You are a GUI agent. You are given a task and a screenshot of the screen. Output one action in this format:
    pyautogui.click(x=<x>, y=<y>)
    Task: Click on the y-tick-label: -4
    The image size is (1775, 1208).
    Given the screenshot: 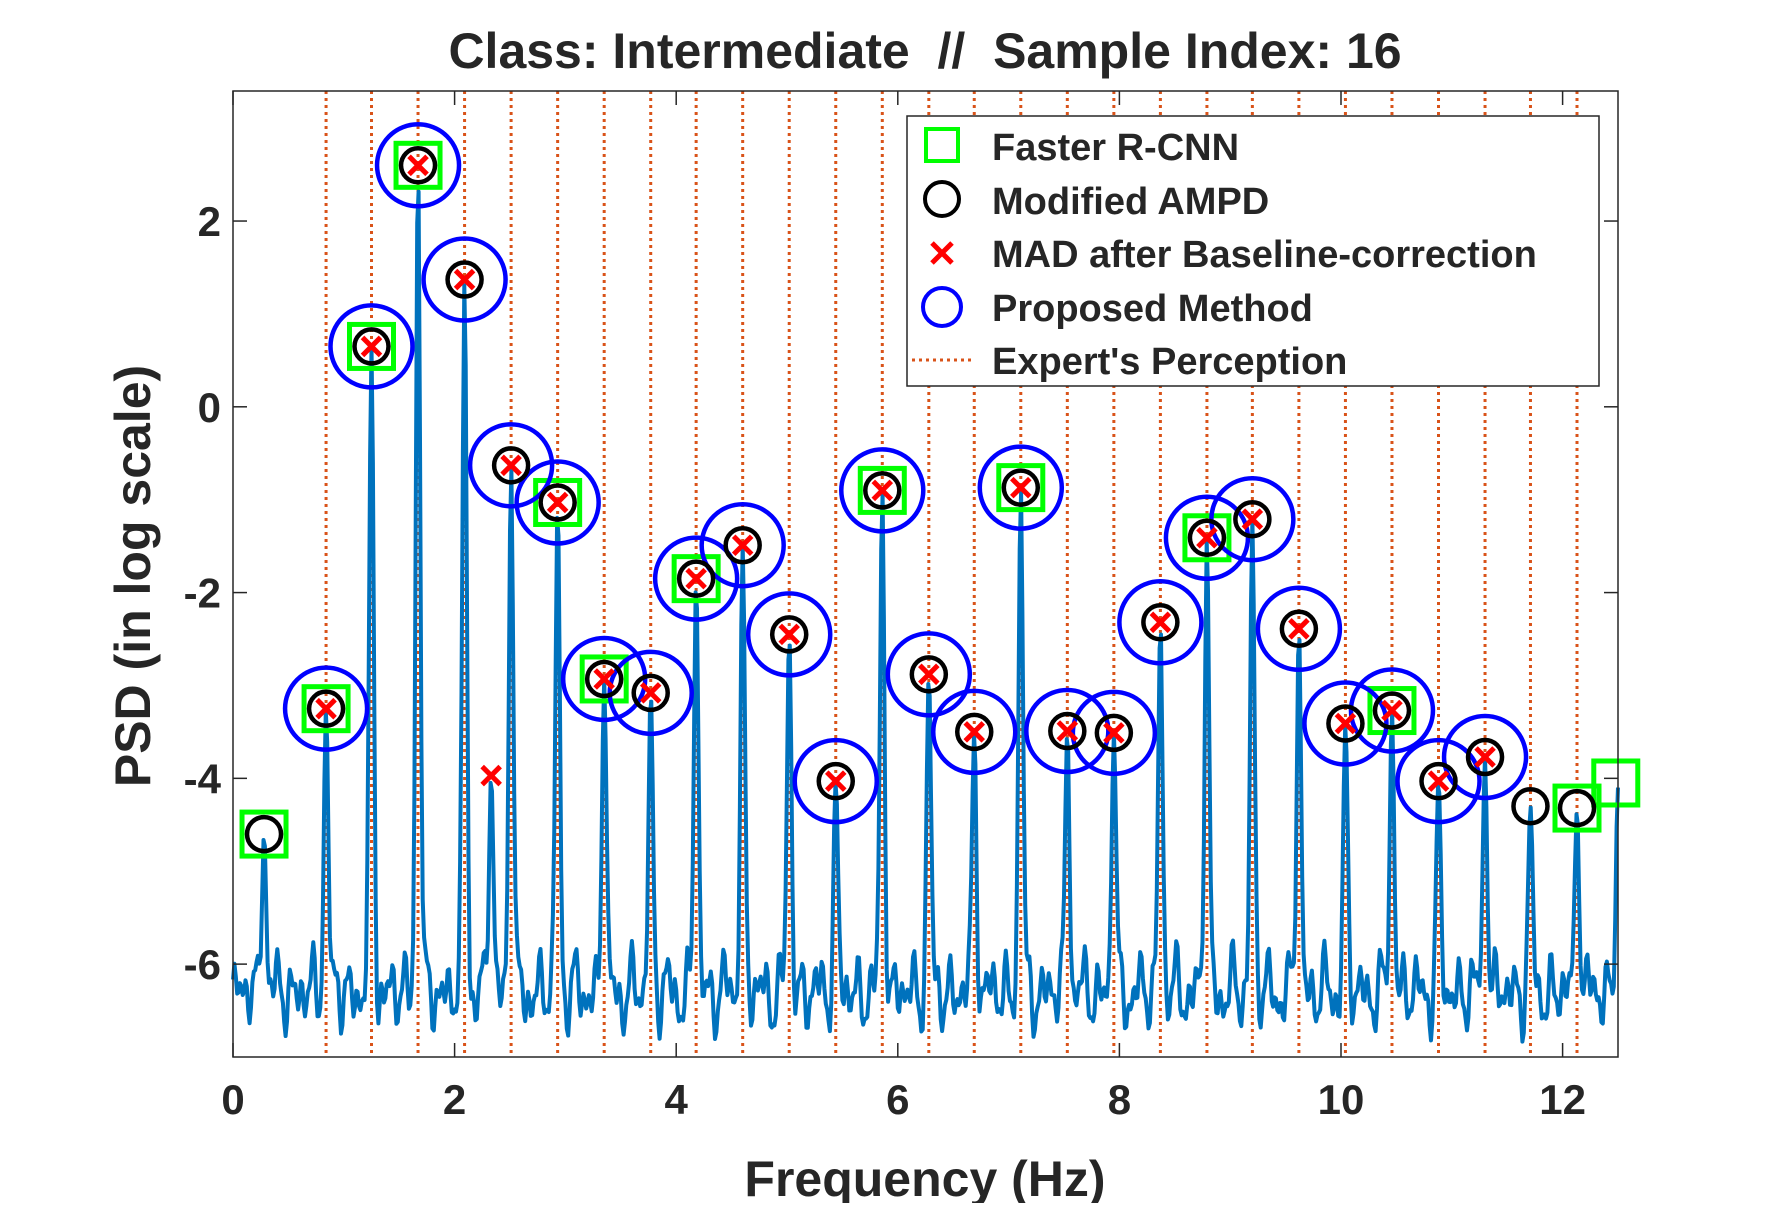 What is the action you would take?
    pyautogui.click(x=203, y=778)
    